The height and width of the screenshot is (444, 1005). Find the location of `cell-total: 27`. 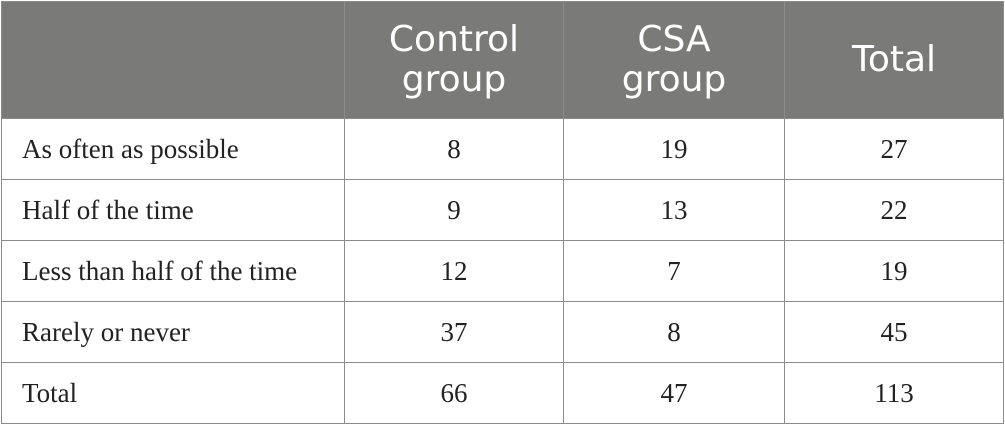

cell-total: 27 is located at coordinates (894, 149).